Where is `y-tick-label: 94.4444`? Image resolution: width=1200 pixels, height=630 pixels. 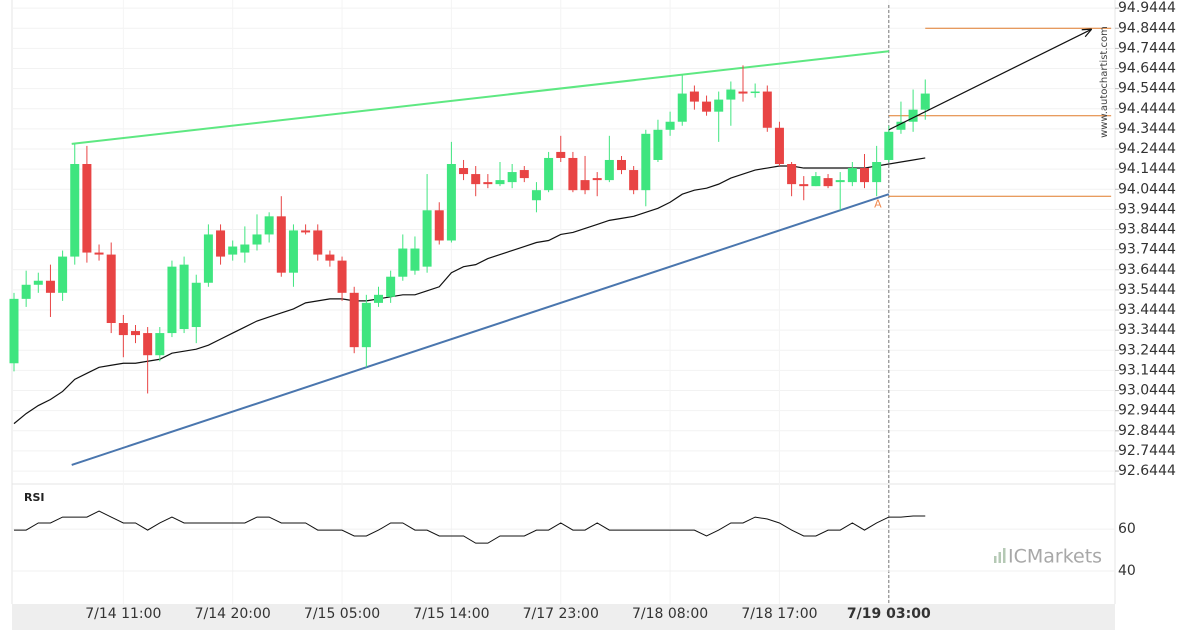 y-tick-label: 94.4444 is located at coordinates (1147, 109).